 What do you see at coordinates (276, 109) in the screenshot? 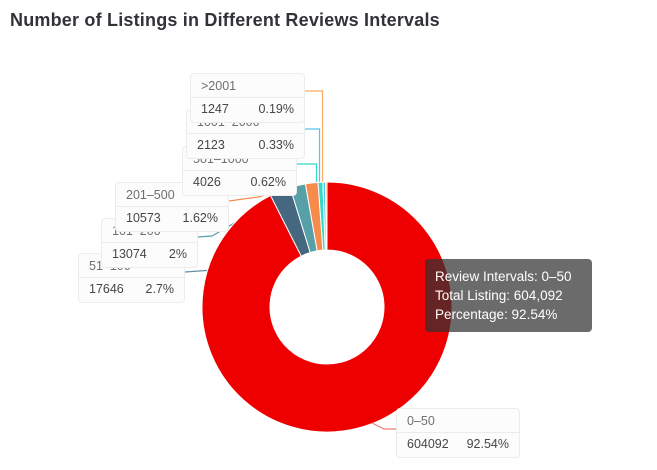
I see `label-pct: 0.19%` at bounding box center [276, 109].